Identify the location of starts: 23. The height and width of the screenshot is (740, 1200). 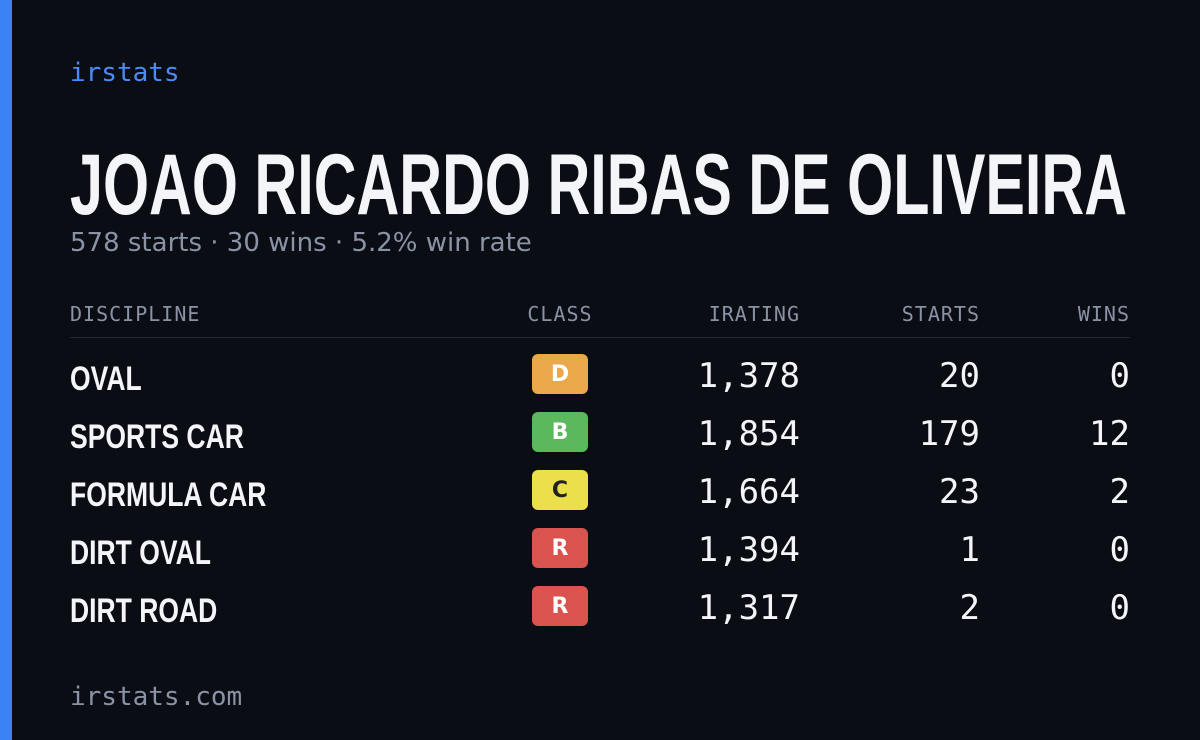
(959, 492).